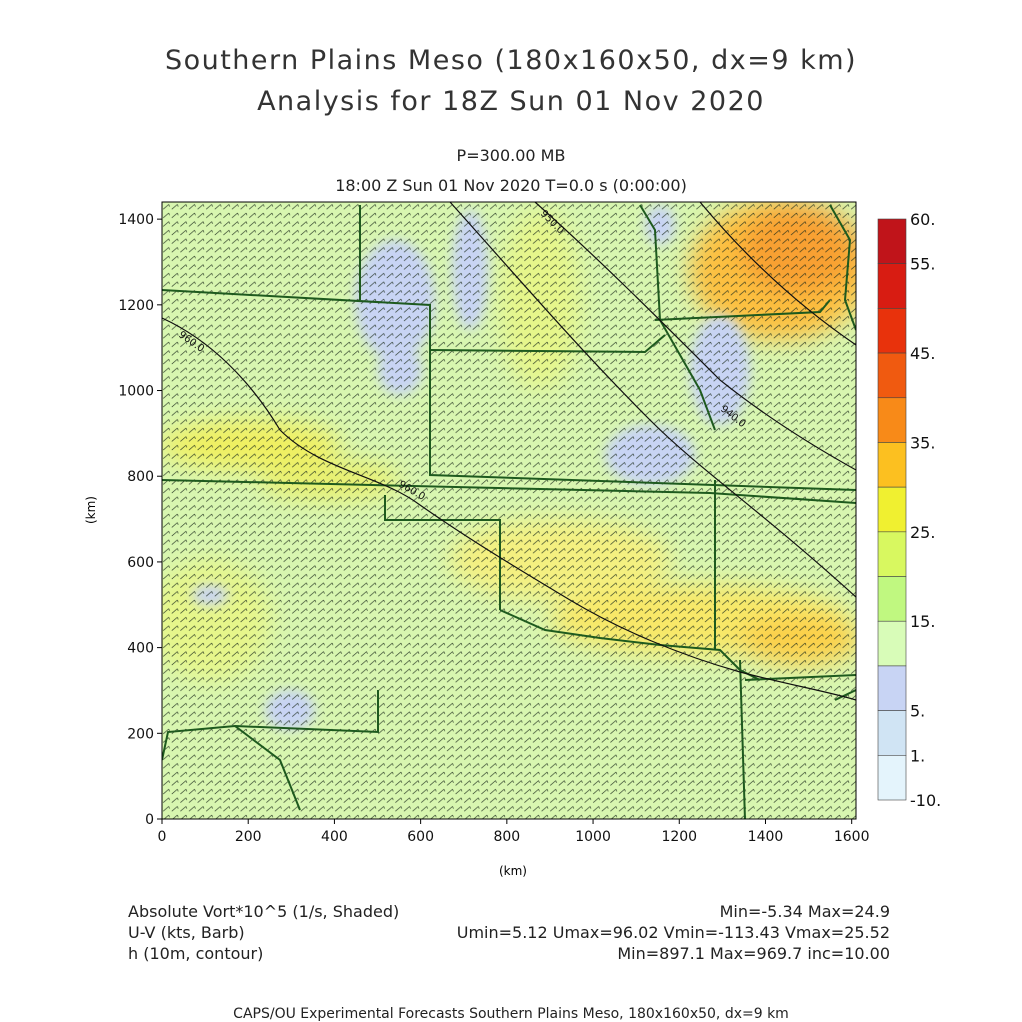  I want to click on y-tick-label: 200, so click(140, 734).